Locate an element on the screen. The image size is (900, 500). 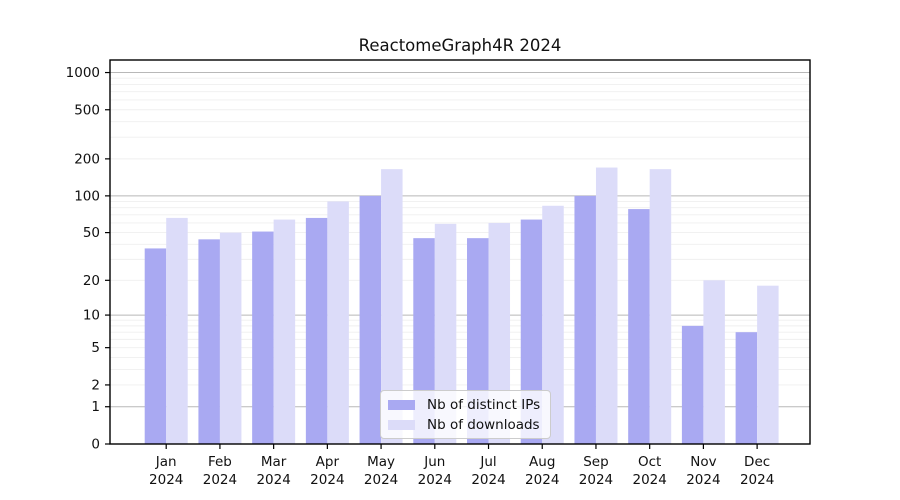
bar-distinct-ips-oct is located at coordinates (639, 326).